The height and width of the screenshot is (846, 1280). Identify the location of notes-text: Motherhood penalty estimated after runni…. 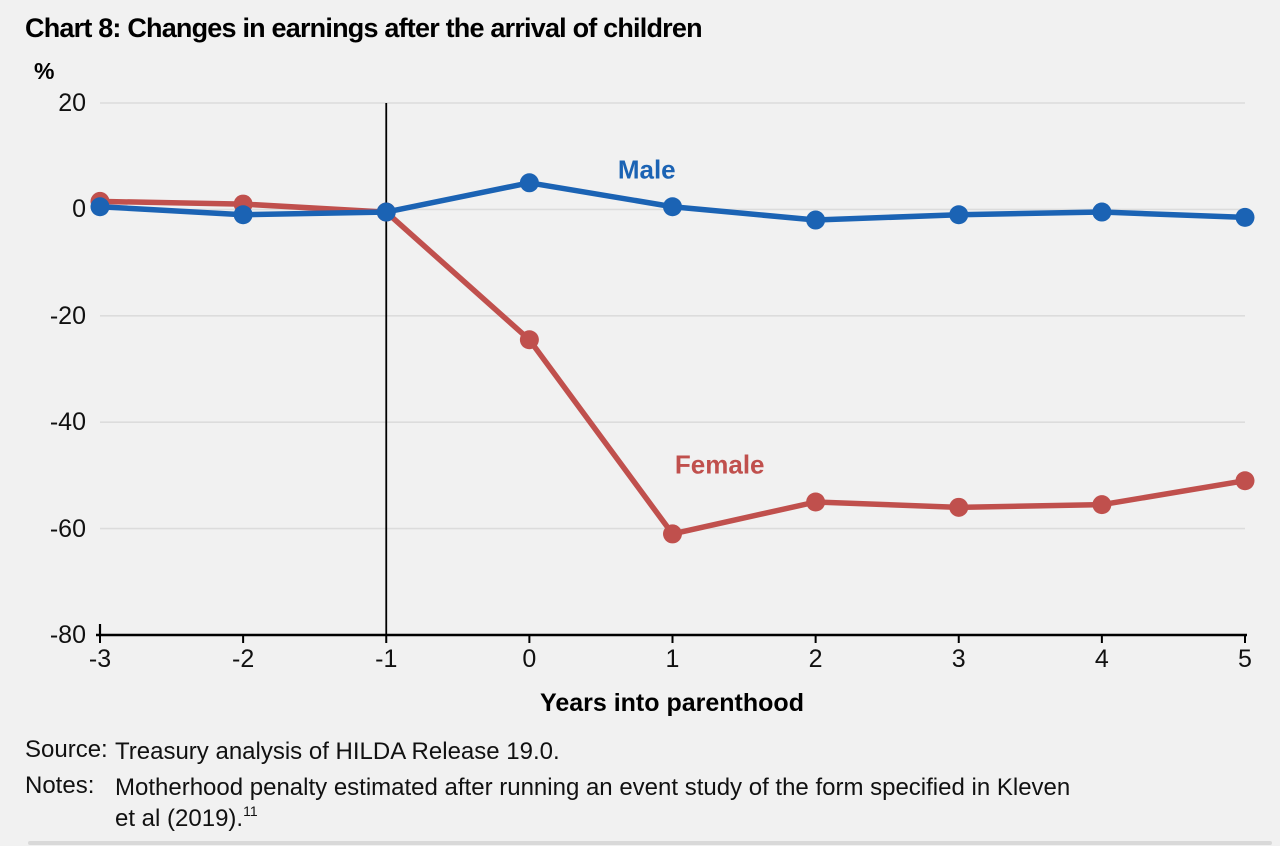
(690, 803).